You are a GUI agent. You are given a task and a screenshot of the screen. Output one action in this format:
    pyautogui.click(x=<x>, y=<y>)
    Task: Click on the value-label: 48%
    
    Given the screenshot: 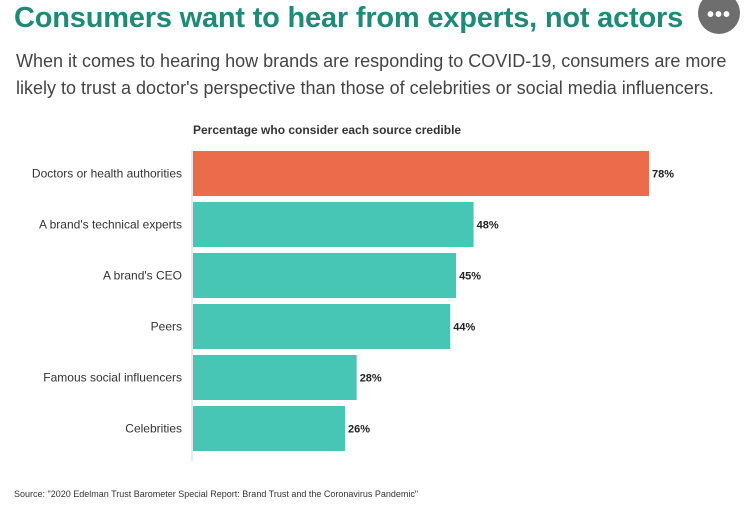 What is the action you would take?
    pyautogui.click(x=488, y=226)
    